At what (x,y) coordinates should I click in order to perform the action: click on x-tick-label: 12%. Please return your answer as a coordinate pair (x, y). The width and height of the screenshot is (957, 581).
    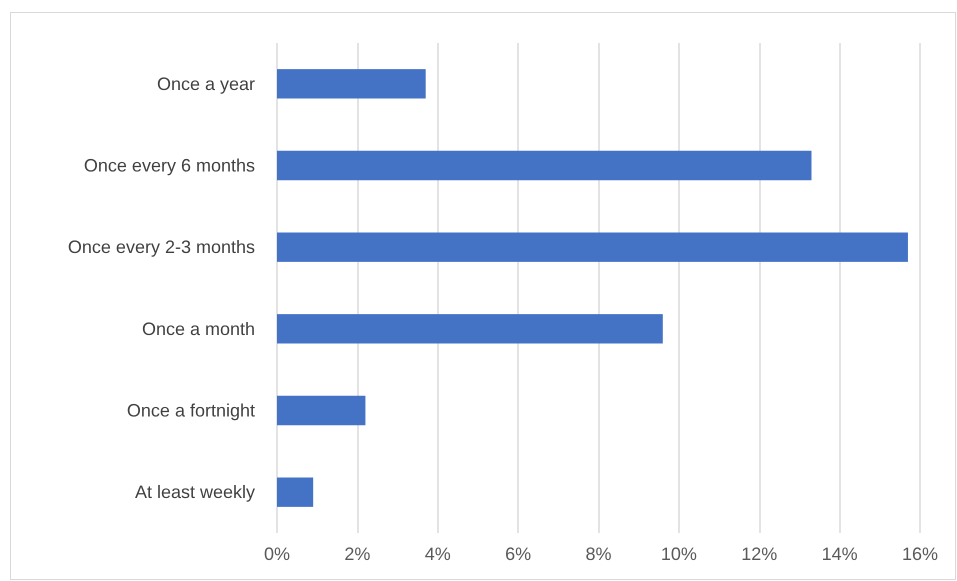
    Looking at the image, I should click on (759, 554).